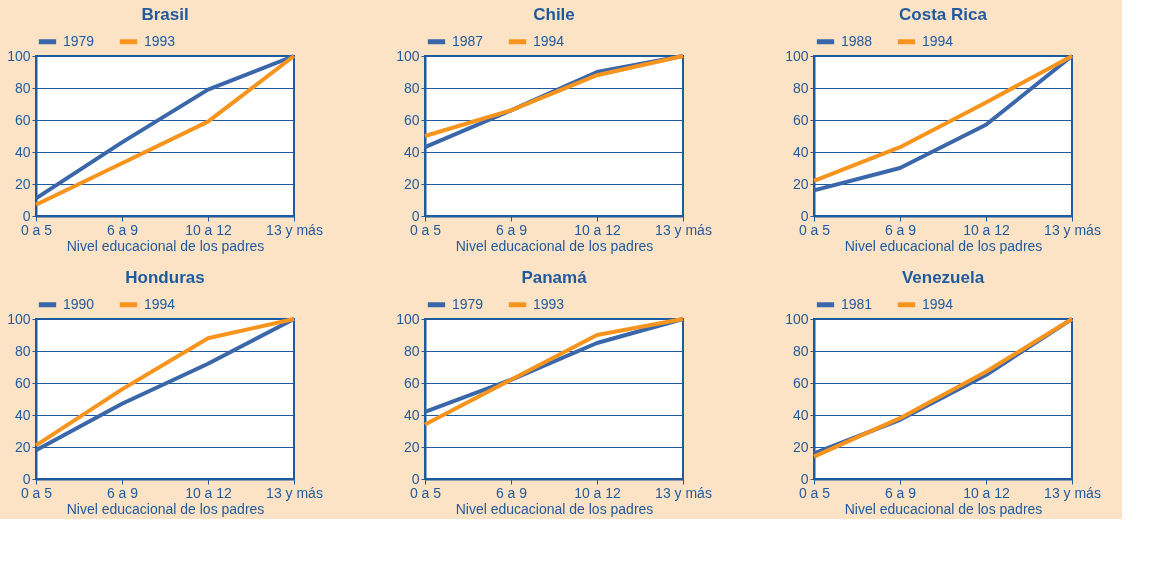  I want to click on chart-title: Chile, so click(554, 14).